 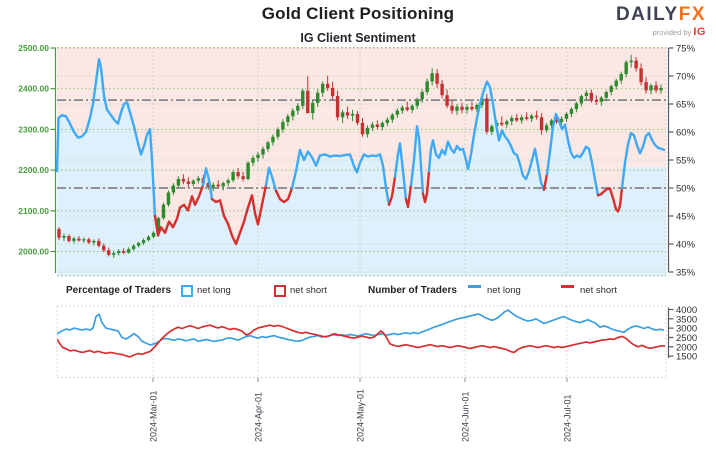 What do you see at coordinates (33, 211) in the screenshot?
I see `svg-text: 2100.00` at bounding box center [33, 211].